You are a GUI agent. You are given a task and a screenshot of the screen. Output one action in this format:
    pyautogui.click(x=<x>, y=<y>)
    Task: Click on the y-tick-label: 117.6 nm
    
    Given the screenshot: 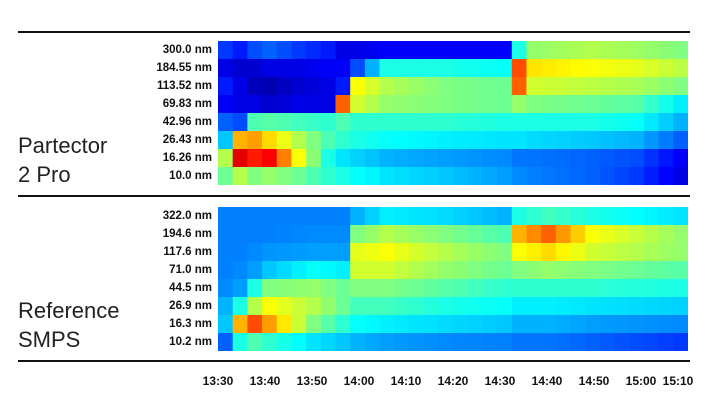 What is the action you would take?
    pyautogui.click(x=187, y=252)
    